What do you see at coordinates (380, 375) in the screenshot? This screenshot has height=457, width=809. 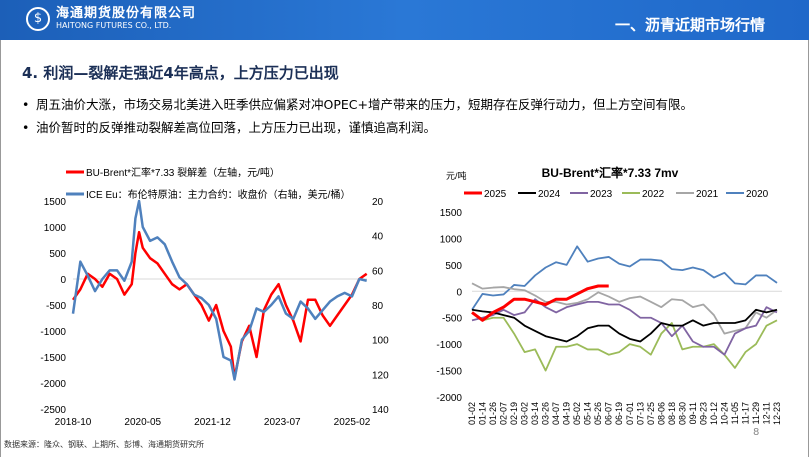 I see `y-right-tick-label: 120` at bounding box center [380, 375].